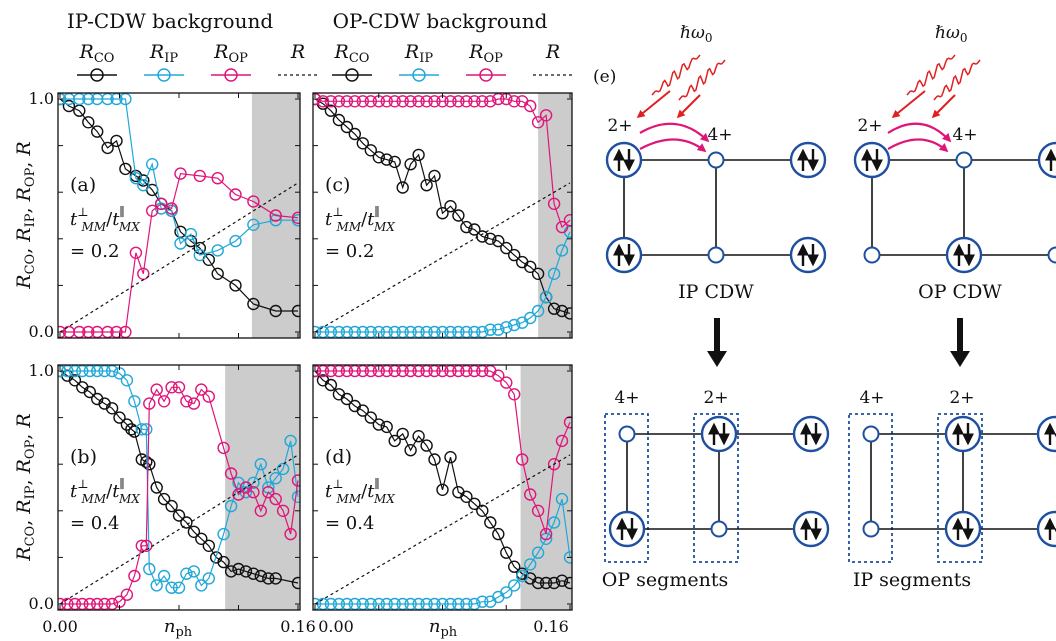 This screenshot has width=1056, height=641. What do you see at coordinates (551, 626) in the screenshot?
I see `x-tick-right-1: 0.16` at bounding box center [551, 626].